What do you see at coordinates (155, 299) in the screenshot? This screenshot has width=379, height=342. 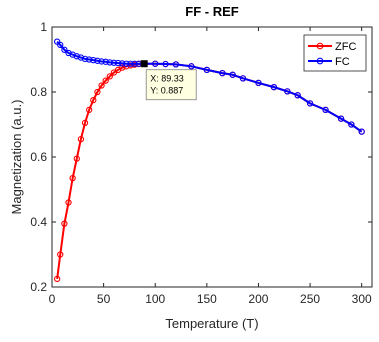 I see `x-tick-label: 100` at bounding box center [155, 299].